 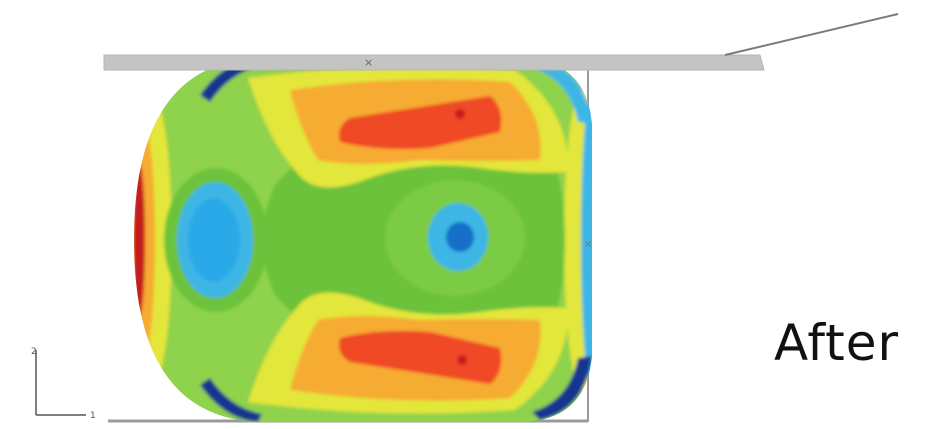 What do you see at coordinates (231, 400) in the screenshot?
I see `corner-bottom-left-blue` at bounding box center [231, 400].